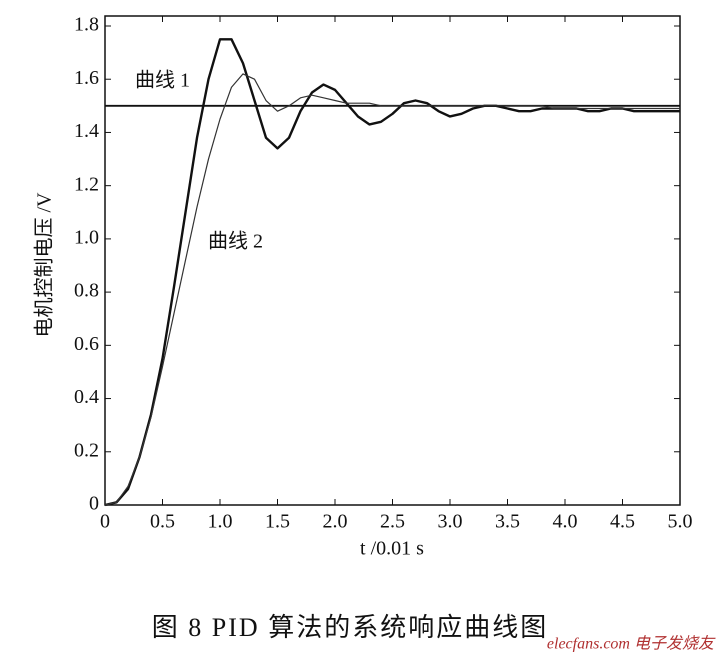 This screenshot has height=661, width=719. What do you see at coordinates (622, 522) in the screenshot?
I see `x-tick-label: 4.5` at bounding box center [622, 522].